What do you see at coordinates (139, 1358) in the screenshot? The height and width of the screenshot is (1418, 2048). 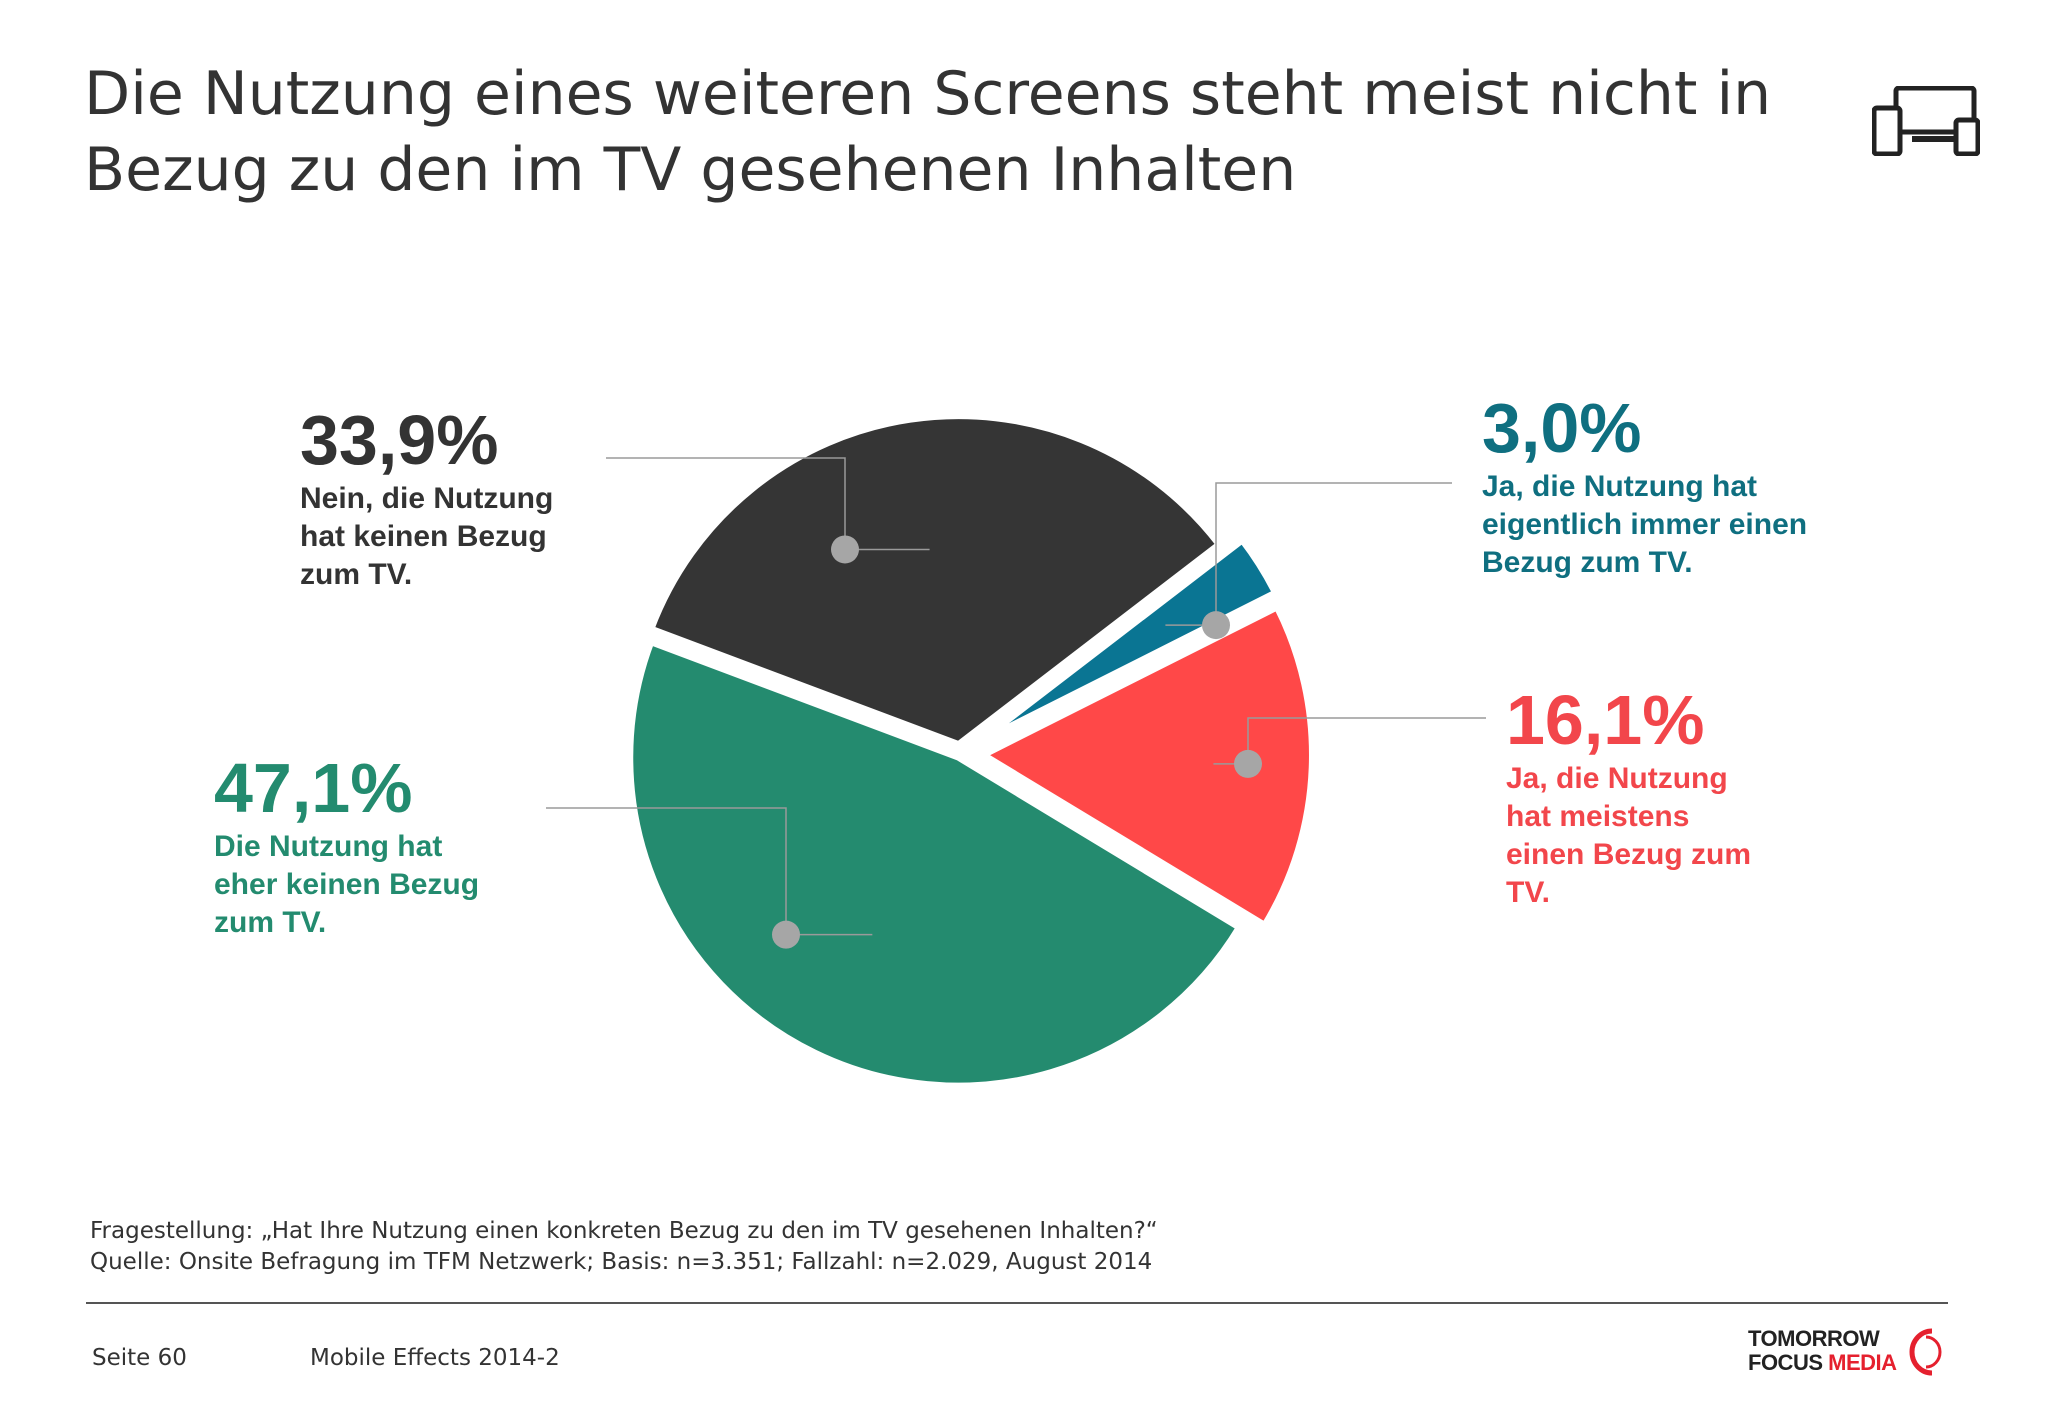 I see `page-number: Seite 60` at bounding box center [139, 1358].